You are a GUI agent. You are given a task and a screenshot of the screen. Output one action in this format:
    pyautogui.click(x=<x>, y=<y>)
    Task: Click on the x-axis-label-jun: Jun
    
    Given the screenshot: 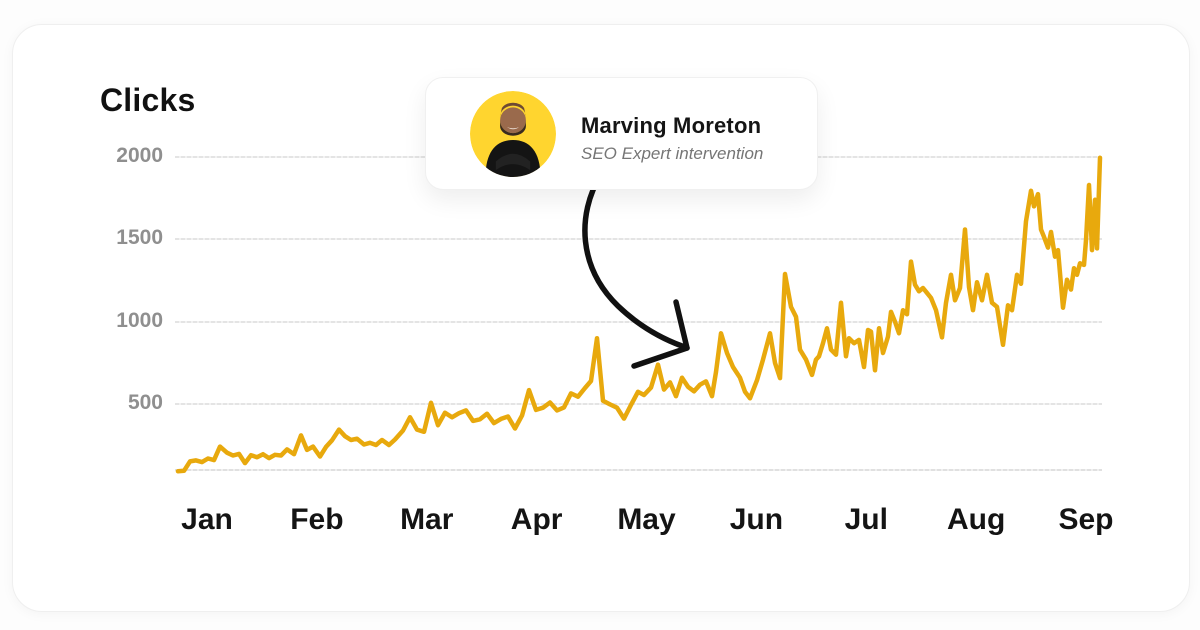 What is the action you would take?
    pyautogui.click(x=756, y=519)
    